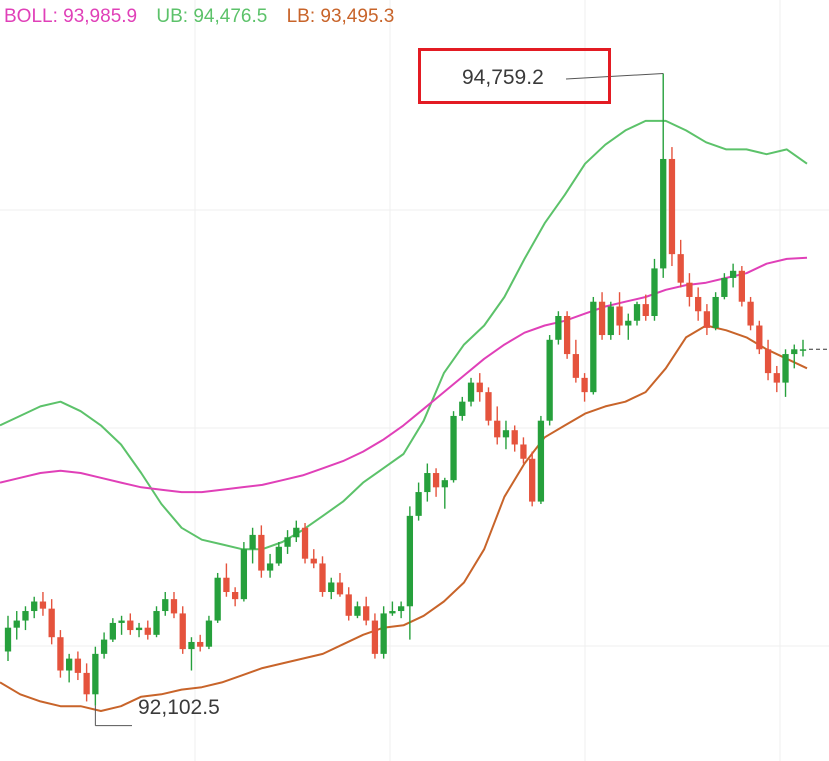 Image resolution: width=829 pixels, height=761 pixels. I want to click on indicator-legend: BOLL: 93,985.9 UB: 94,476.5 LB: 93,495.3, so click(206, 17).